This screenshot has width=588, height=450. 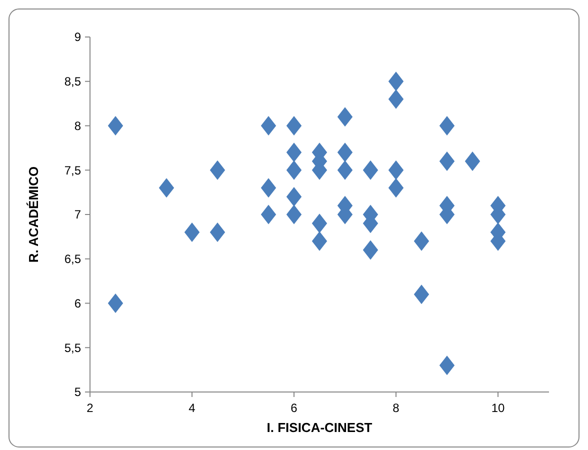 What do you see at coordinates (78, 303) in the screenshot?
I see `y-tick-label: 6` at bounding box center [78, 303].